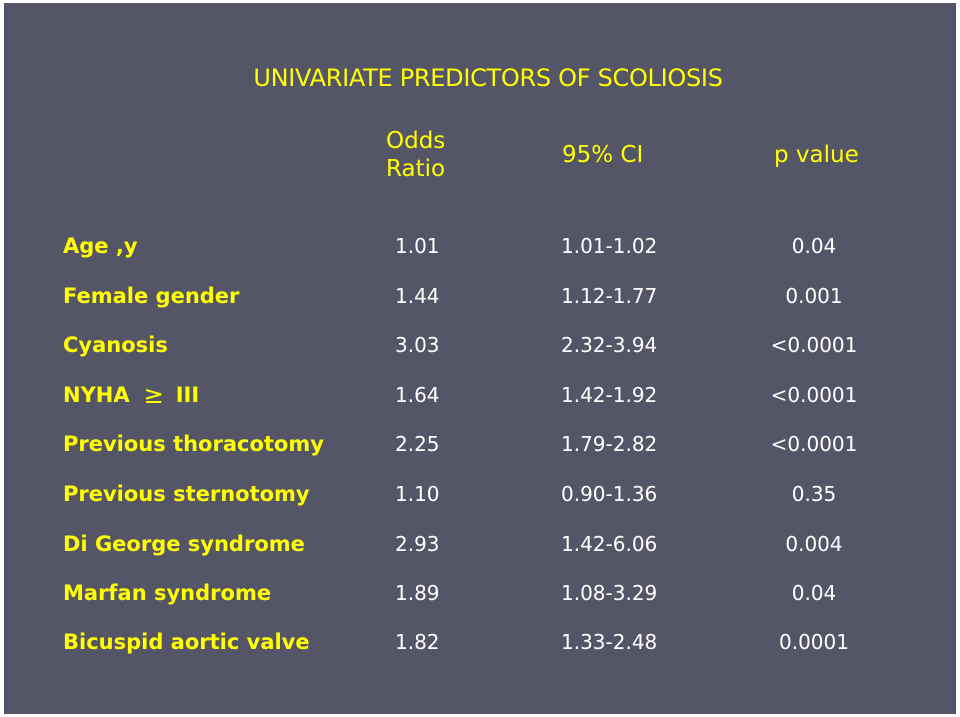  What do you see at coordinates (186, 494) in the screenshot?
I see `row-label: Previous sternotomy` at bounding box center [186, 494].